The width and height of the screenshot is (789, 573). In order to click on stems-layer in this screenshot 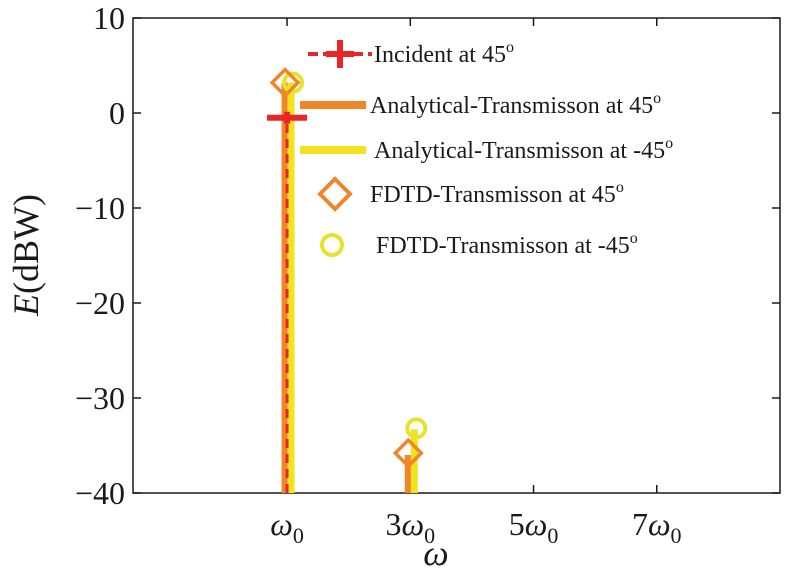, I will do `click(349, 287)`.